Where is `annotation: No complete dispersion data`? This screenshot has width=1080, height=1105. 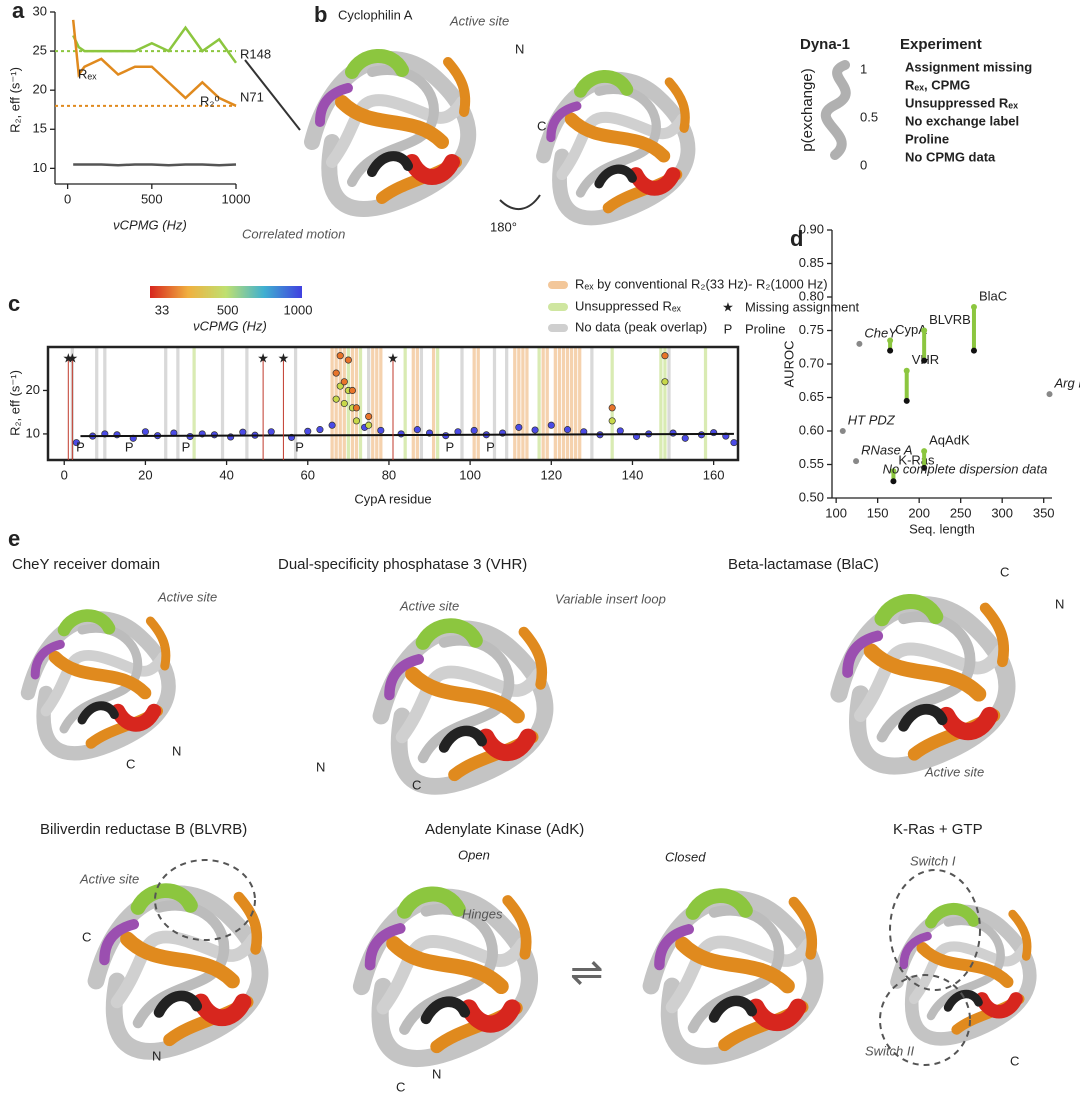 annotation: No complete dispersion data is located at coordinates (965, 468).